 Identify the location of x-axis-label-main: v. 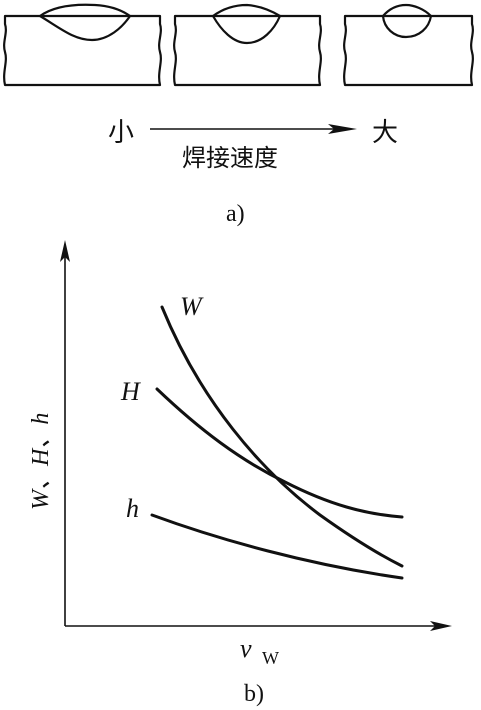
(246, 648).